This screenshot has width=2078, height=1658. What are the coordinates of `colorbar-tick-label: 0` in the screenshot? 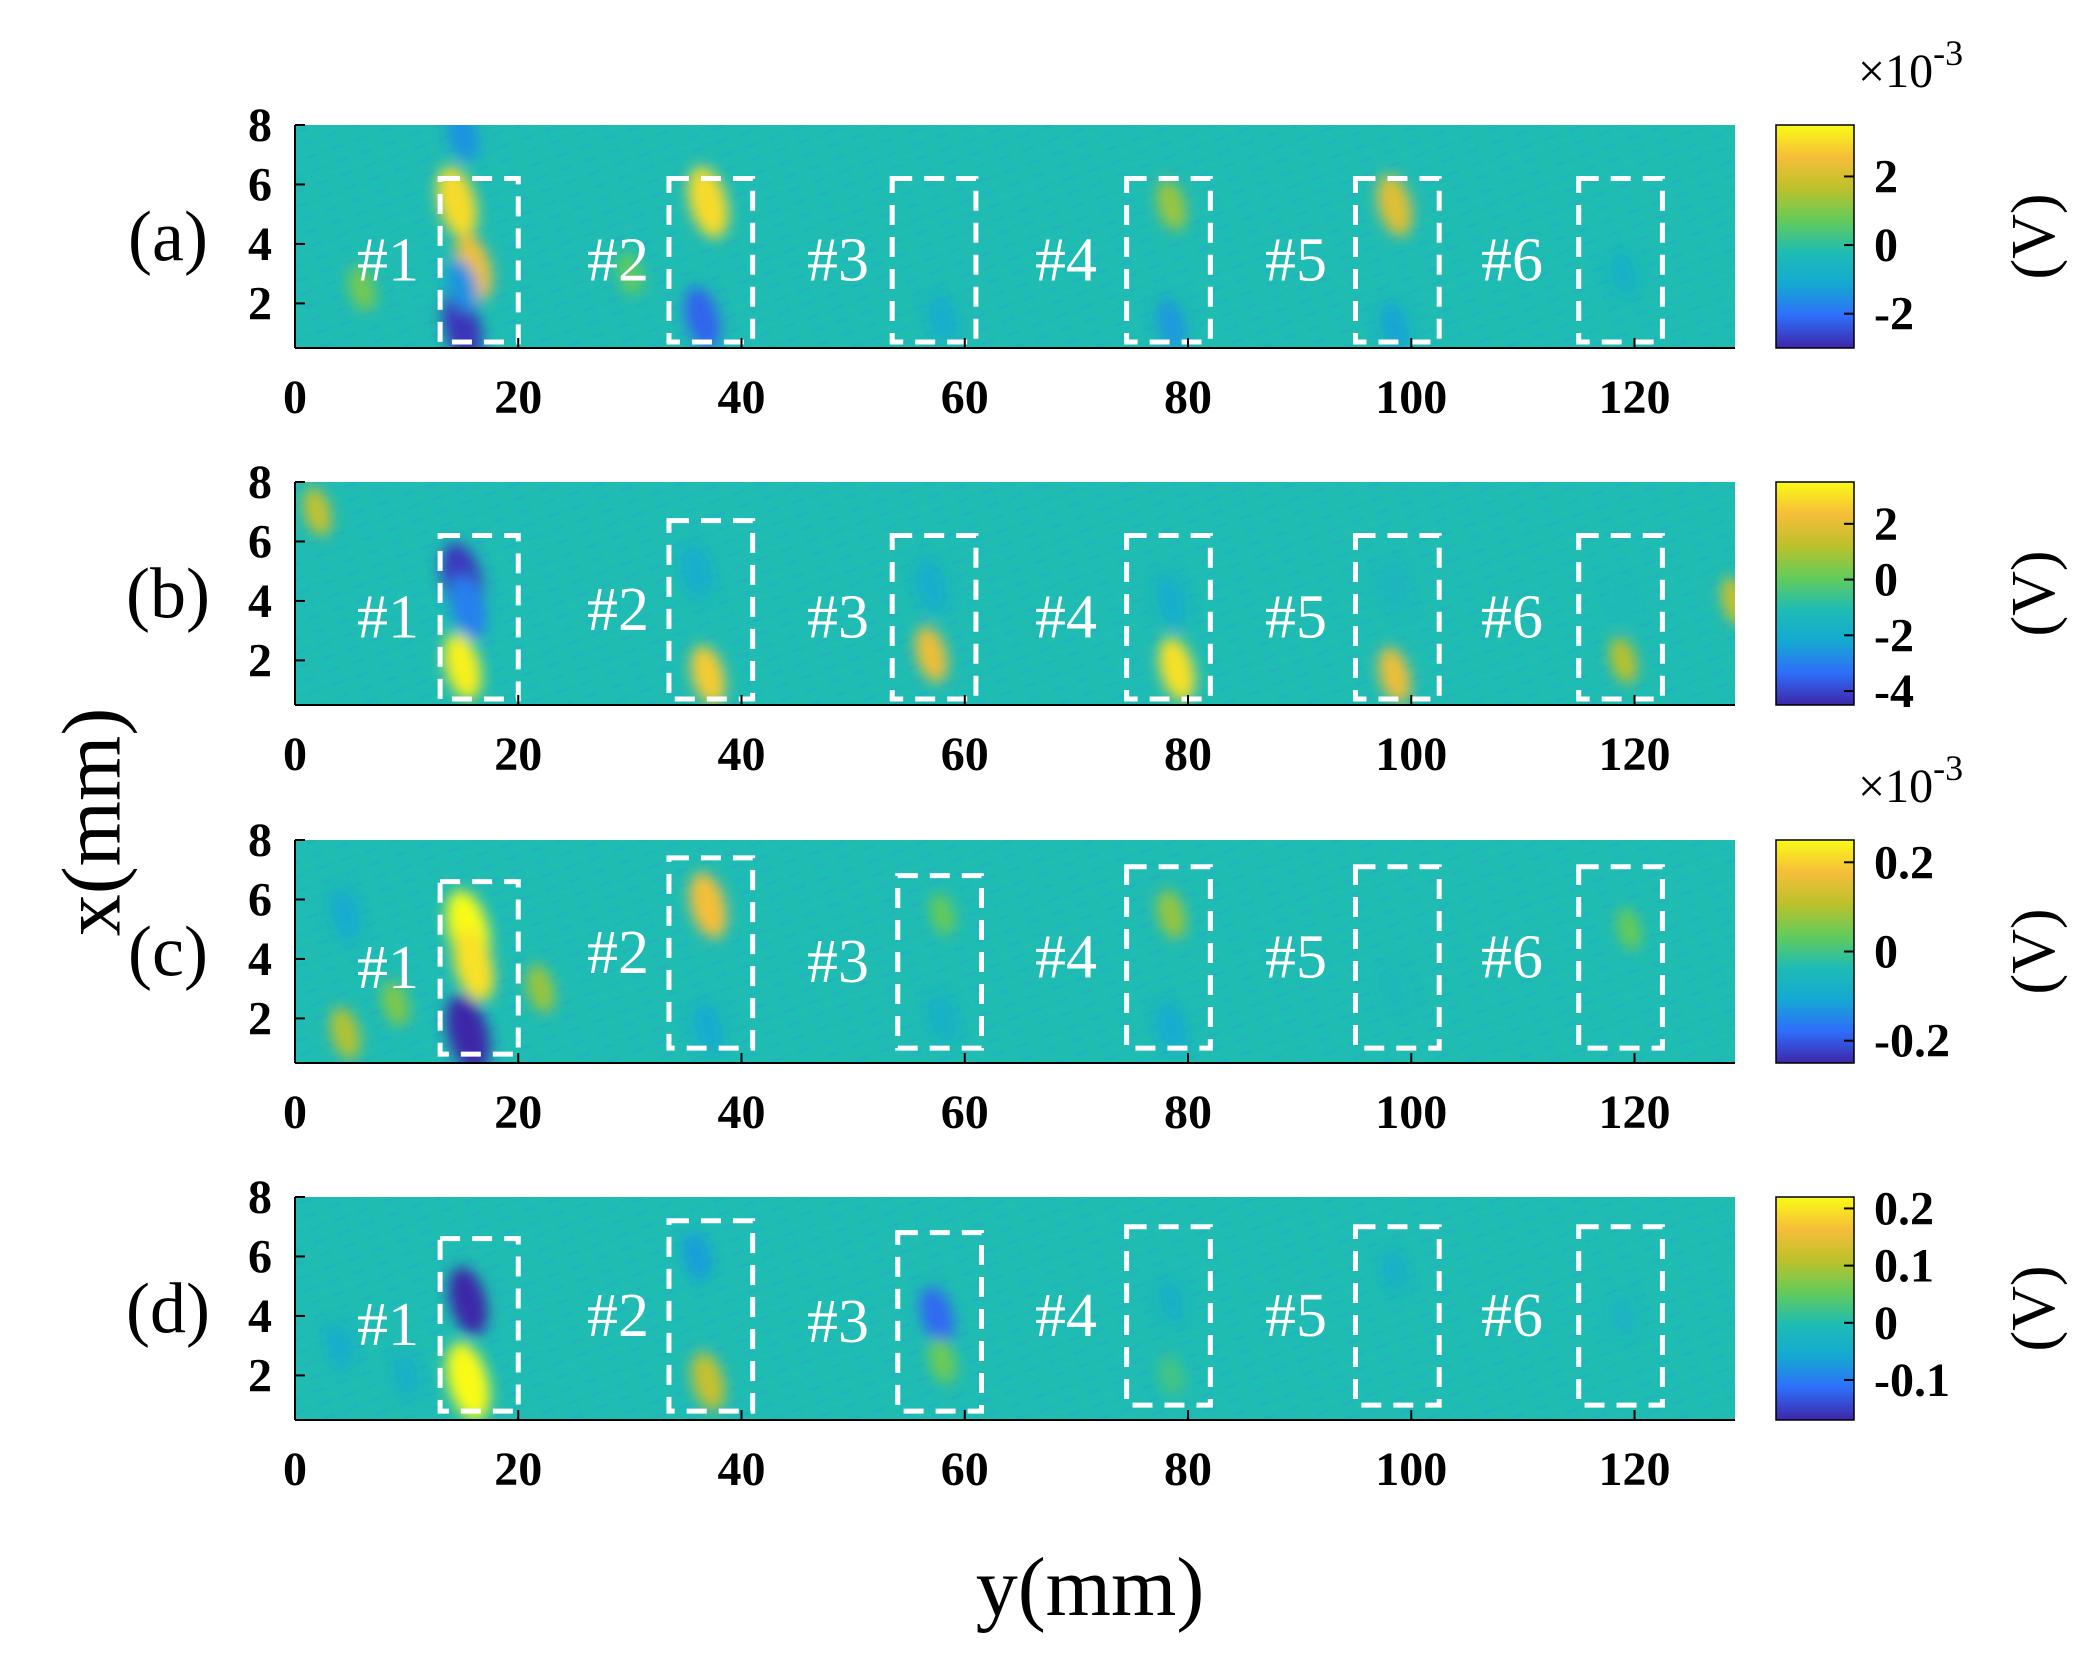 It's located at (1886, 245).